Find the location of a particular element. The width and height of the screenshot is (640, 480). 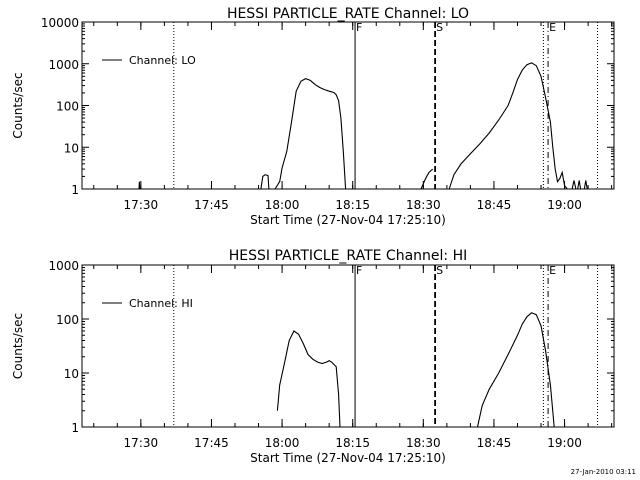

chart-title: HESSI PARTICLE_RATE Channel: LO is located at coordinates (348, 14).